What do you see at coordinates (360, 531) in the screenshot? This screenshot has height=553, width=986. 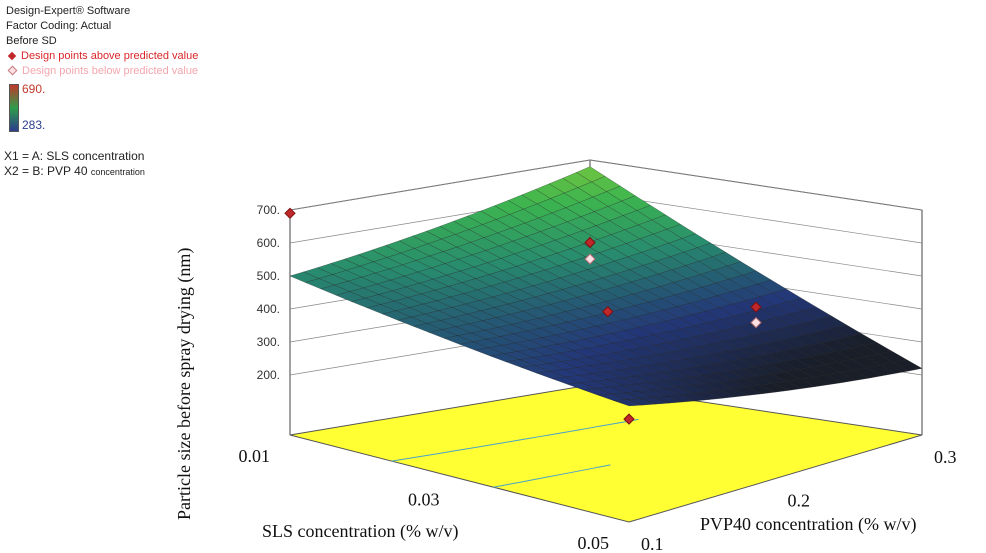 I see `x-axis-label: SLS concentration (% w/v)` at bounding box center [360, 531].